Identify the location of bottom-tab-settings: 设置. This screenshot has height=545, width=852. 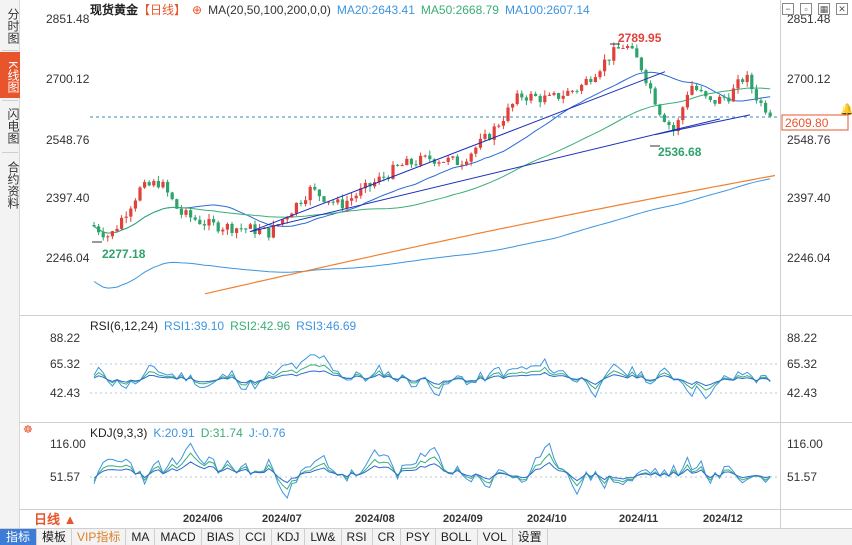
(530, 537).